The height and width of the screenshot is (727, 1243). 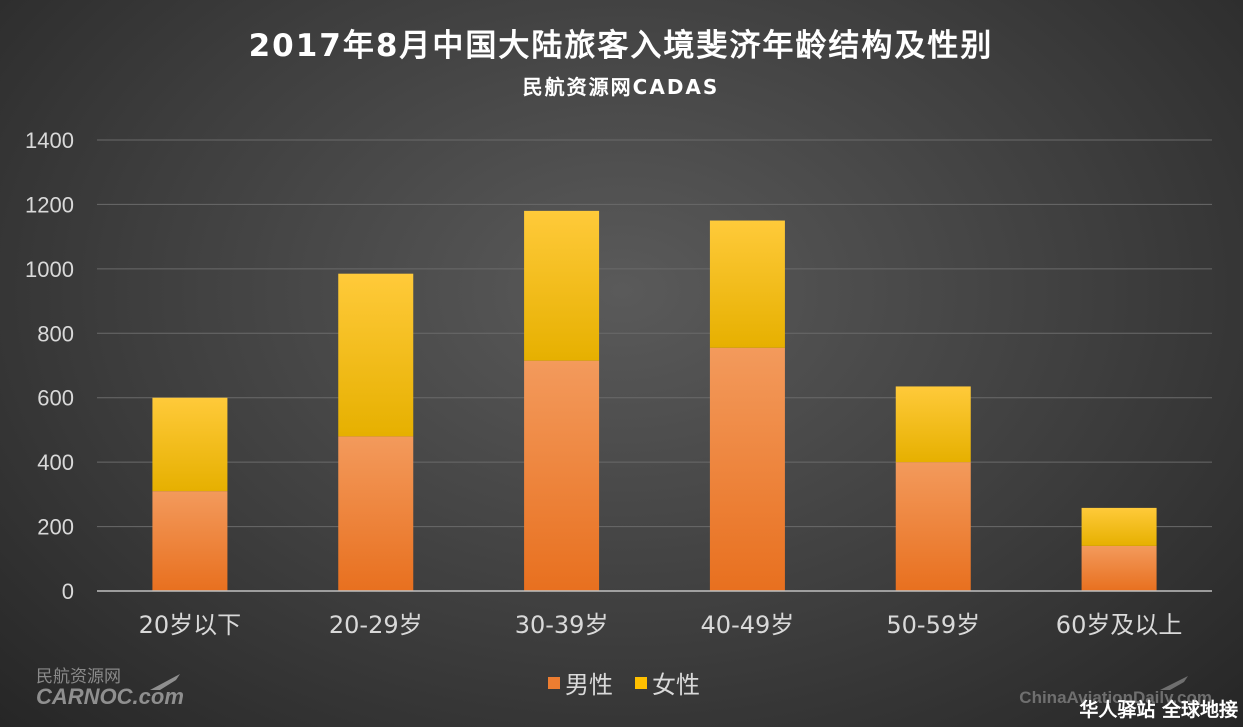 I want to click on plane-icon, so click(x=165, y=682).